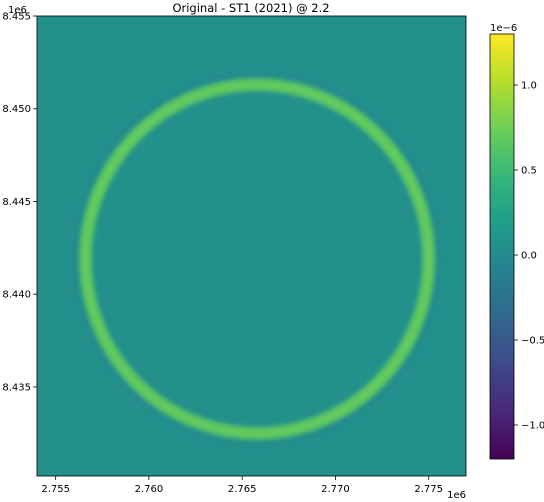  I want to click on x-tick-label: 2.755, so click(55, 489).